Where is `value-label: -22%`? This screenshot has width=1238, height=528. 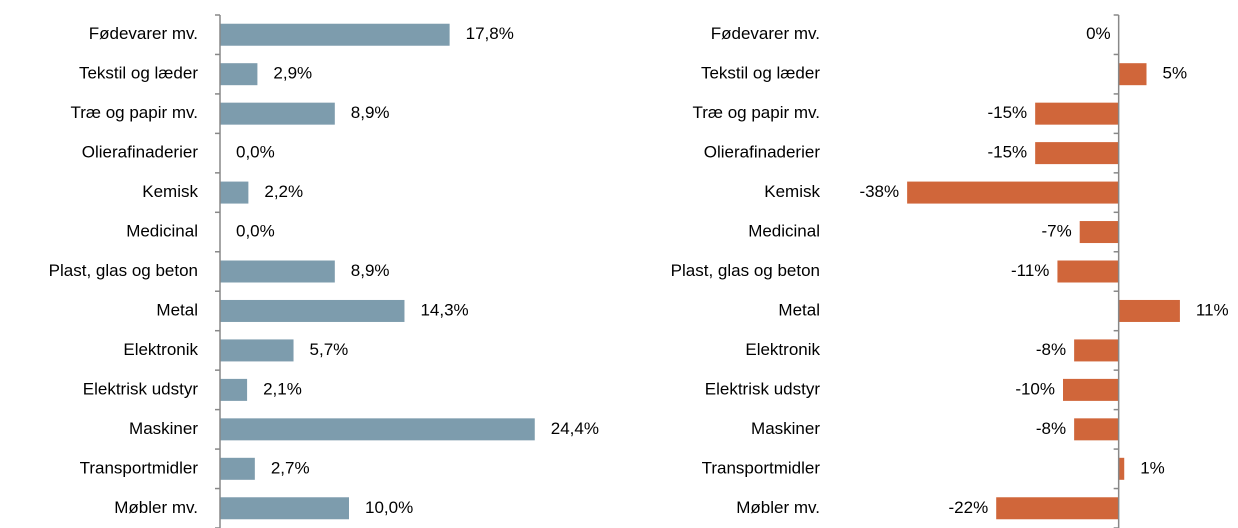
value-label: -22% is located at coordinates (969, 507).